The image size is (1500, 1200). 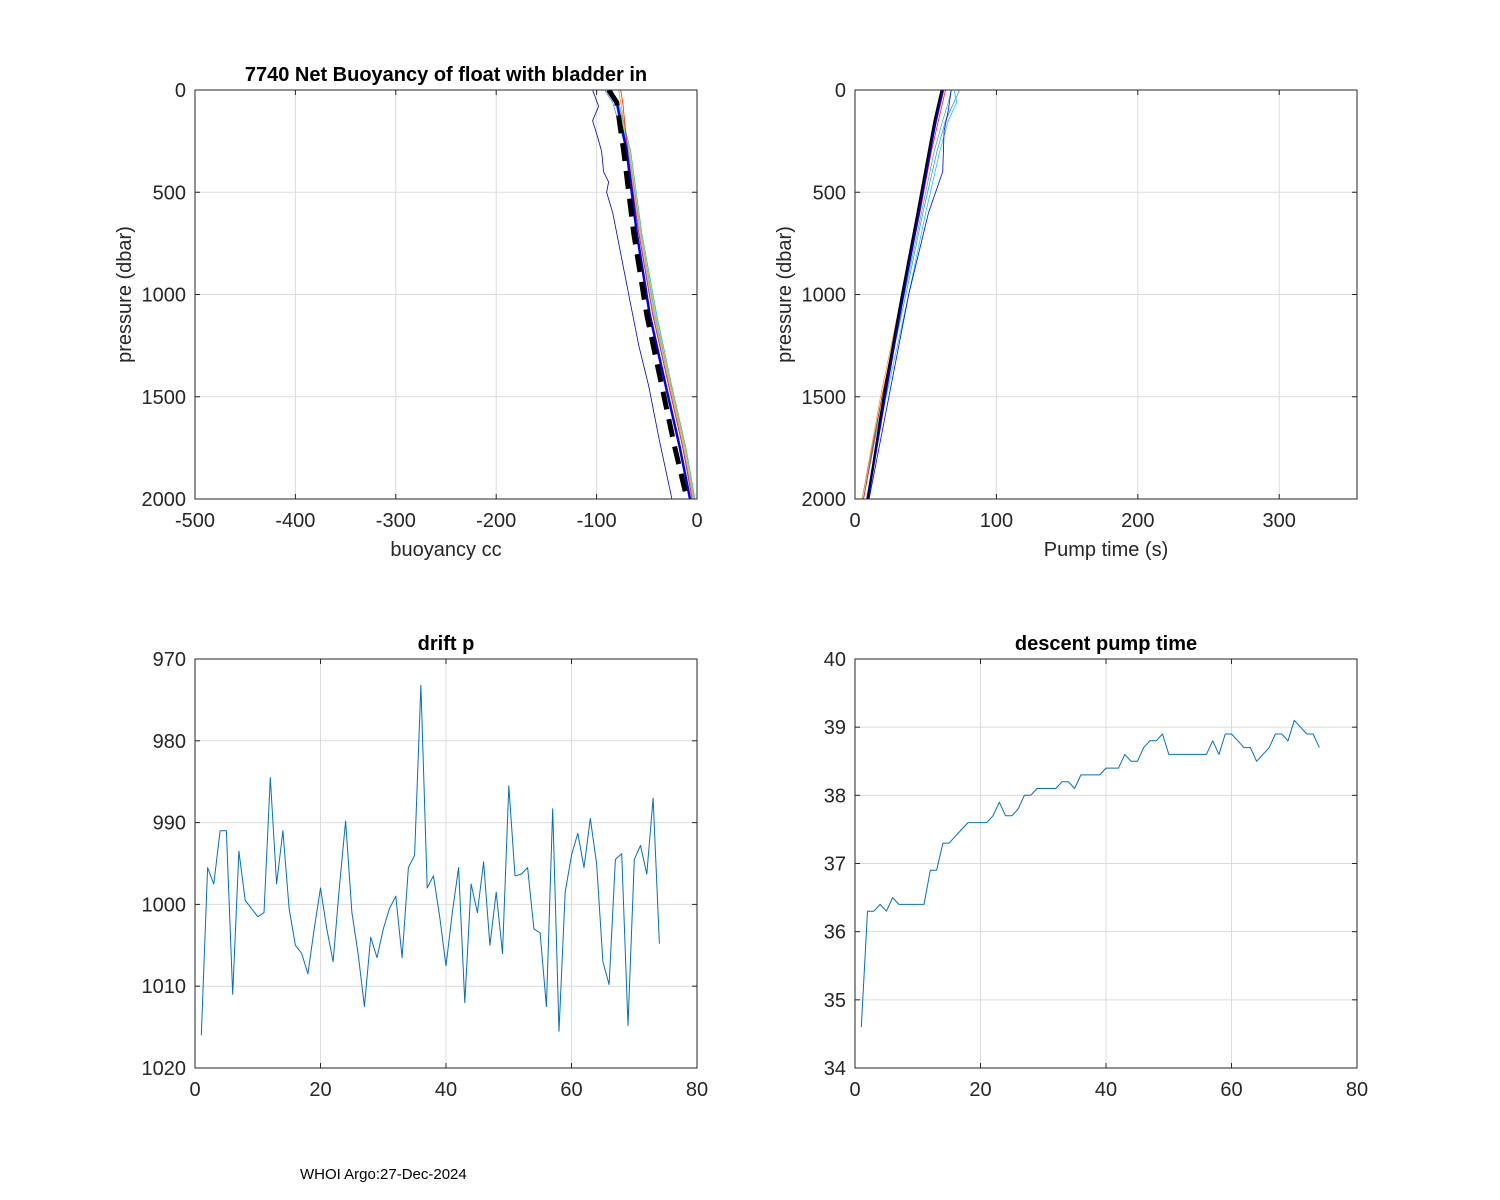 What do you see at coordinates (835, 1001) in the screenshot?
I see `y-tick-label: 35` at bounding box center [835, 1001].